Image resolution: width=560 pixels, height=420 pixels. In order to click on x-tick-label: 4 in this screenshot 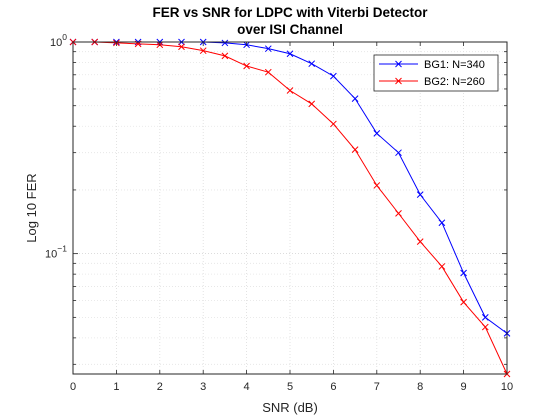, I will do `click(247, 387)`.